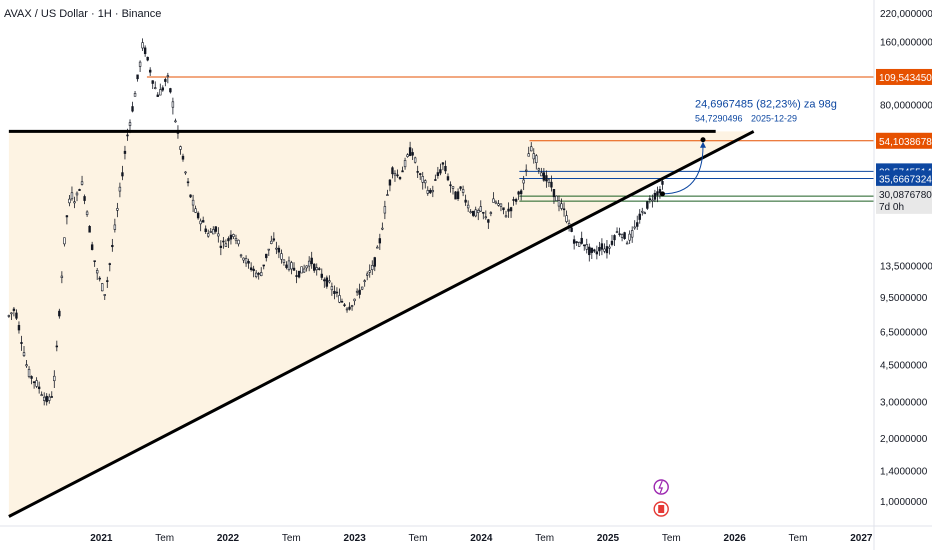  Describe the element at coordinates (683, 170) in the screenshot. I see `projection-arrow` at that location.